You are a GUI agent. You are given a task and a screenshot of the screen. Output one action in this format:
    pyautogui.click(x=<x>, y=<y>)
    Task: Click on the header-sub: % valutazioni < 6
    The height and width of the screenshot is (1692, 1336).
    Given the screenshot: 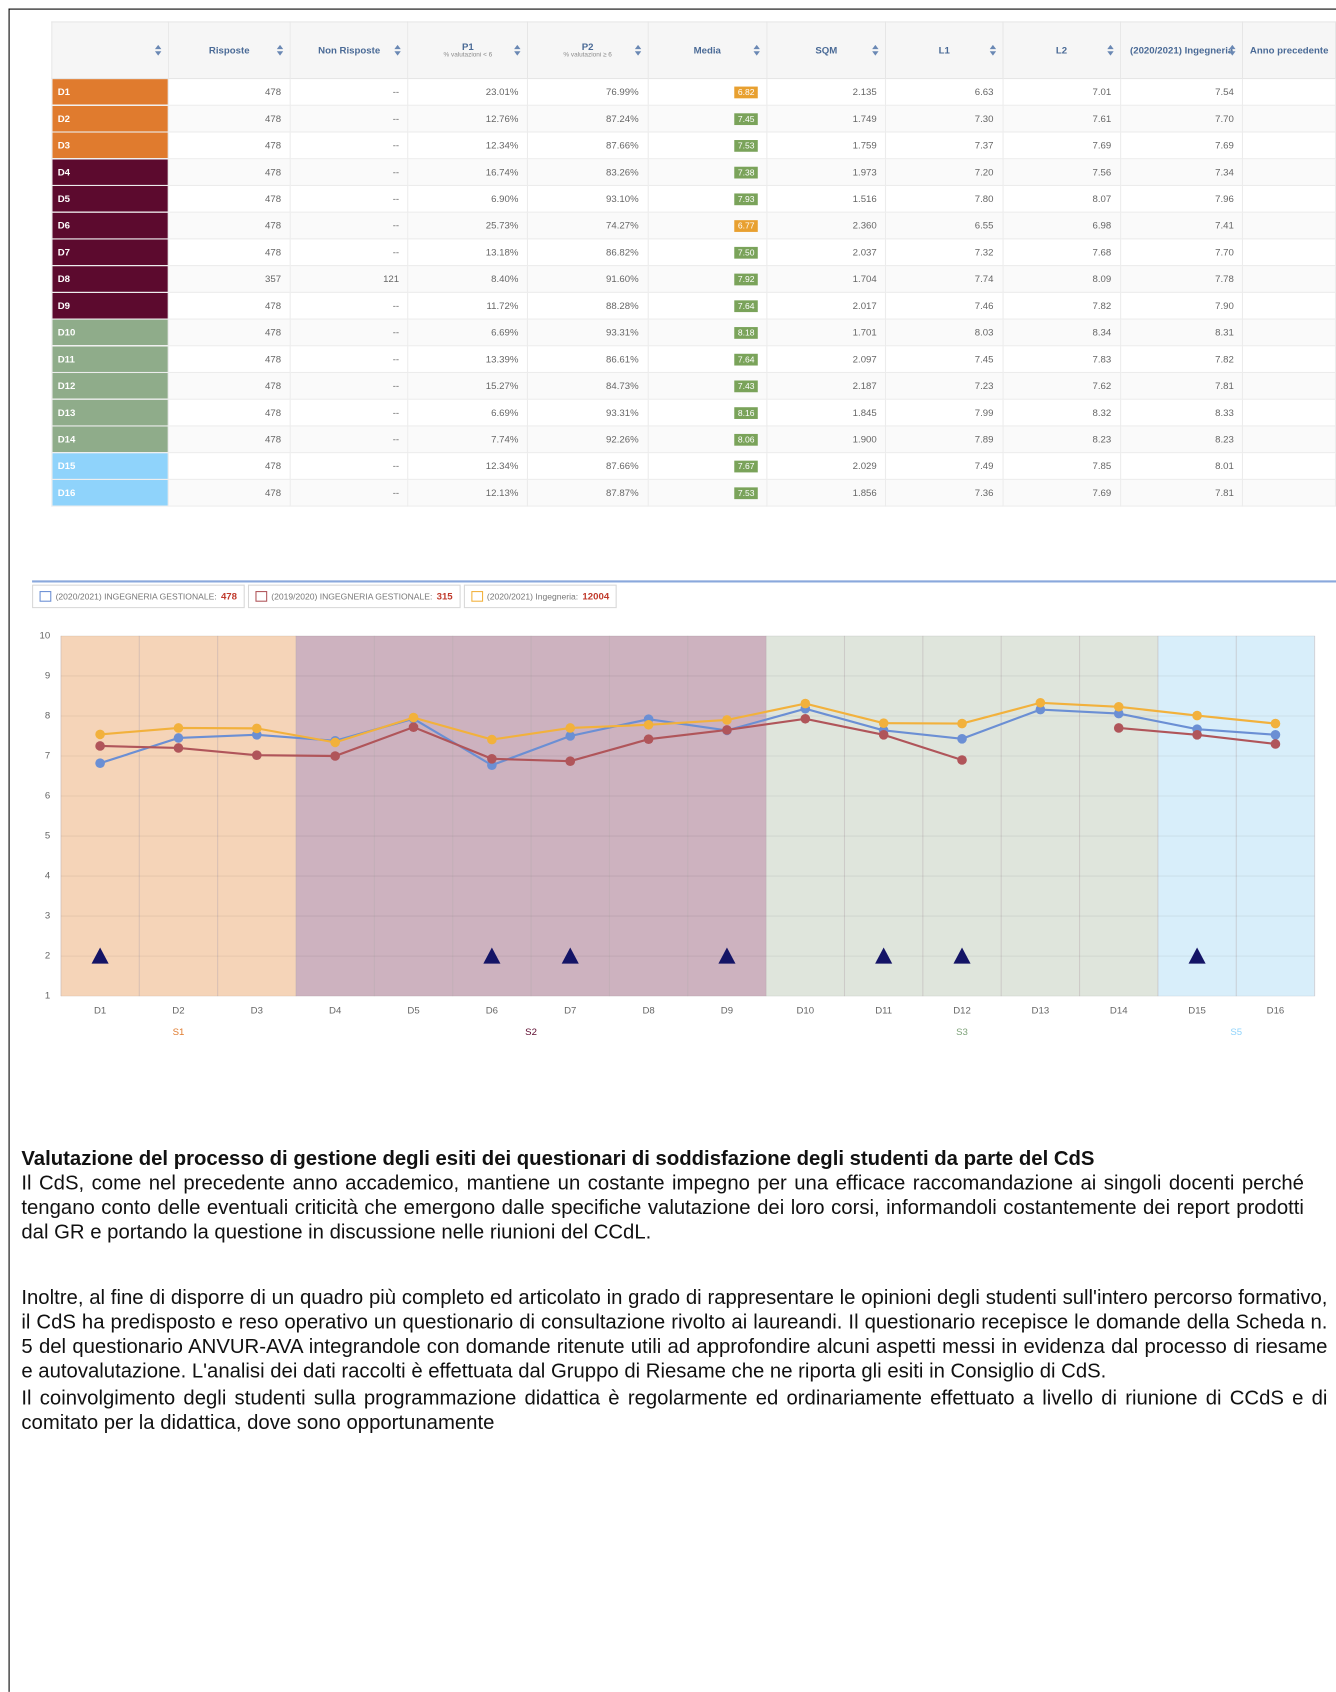 What is the action you would take?
    pyautogui.click(x=468, y=55)
    